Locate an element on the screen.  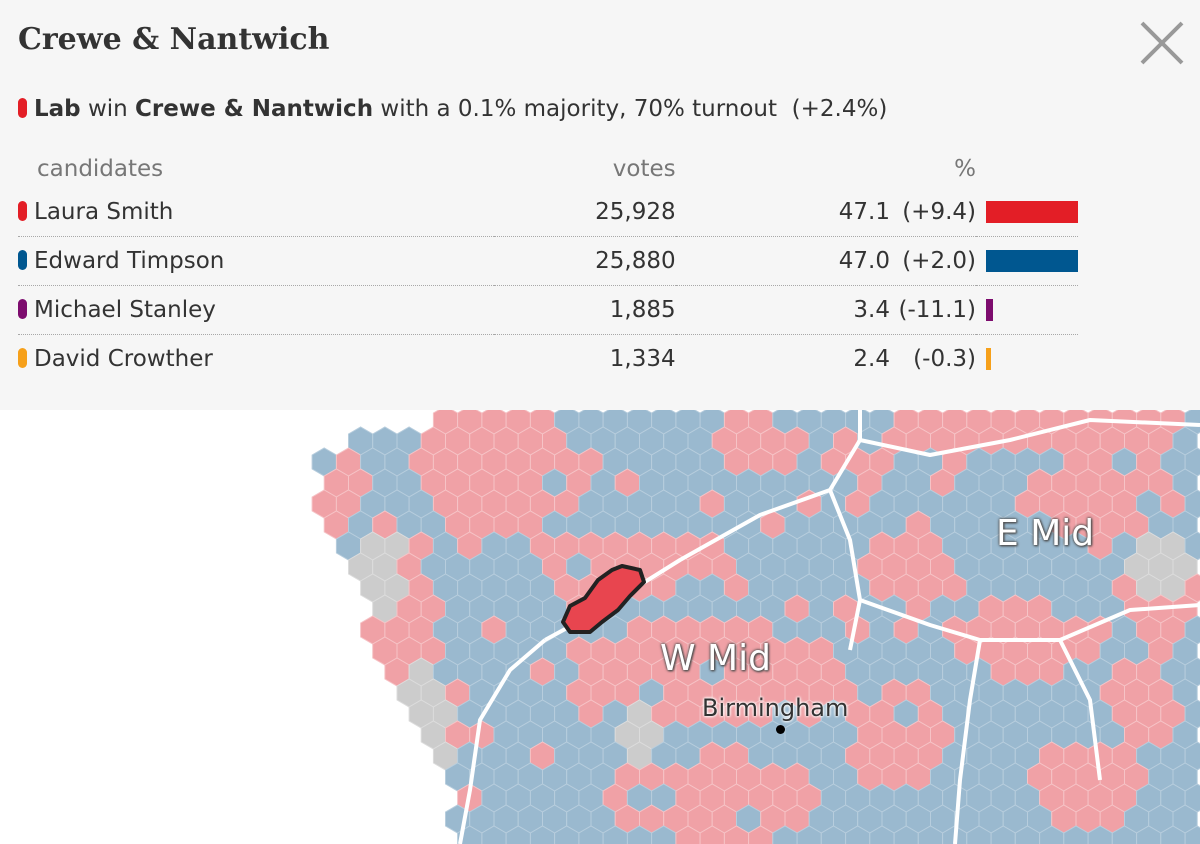
header-pct: % is located at coordinates (965, 169).